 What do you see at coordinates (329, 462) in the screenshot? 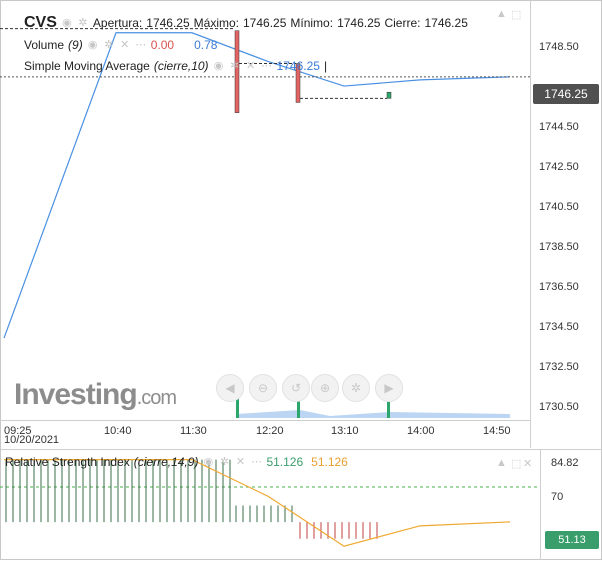
I see `rsi-value-orange: 51.126` at bounding box center [329, 462].